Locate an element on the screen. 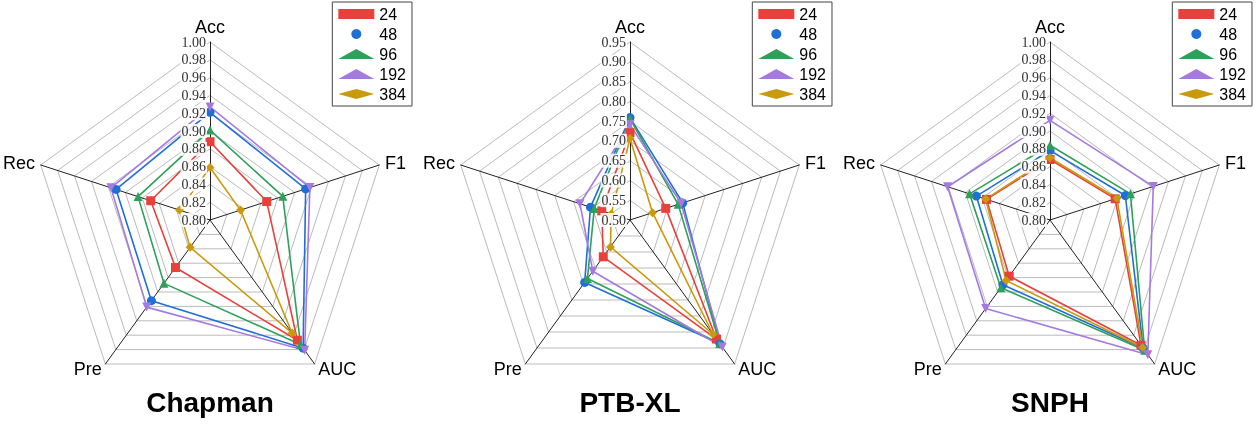 Image resolution: width=1260 pixels, height=438 pixels. y-tick-label: 0.75 is located at coordinates (613, 121).